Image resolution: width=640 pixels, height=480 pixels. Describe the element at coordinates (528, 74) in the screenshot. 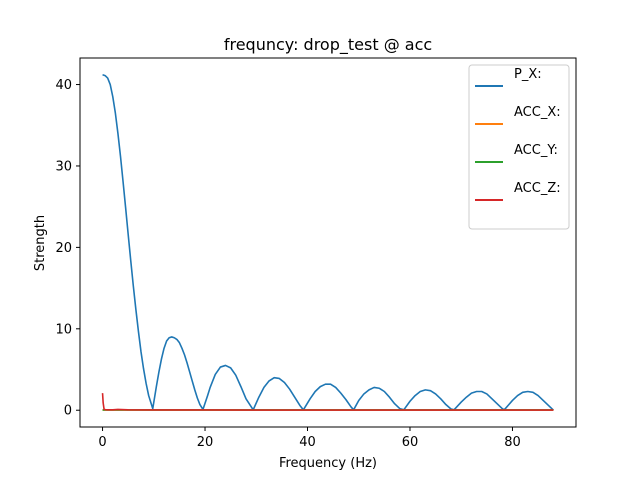

I see `legend-label-0: P_X:` at that location.